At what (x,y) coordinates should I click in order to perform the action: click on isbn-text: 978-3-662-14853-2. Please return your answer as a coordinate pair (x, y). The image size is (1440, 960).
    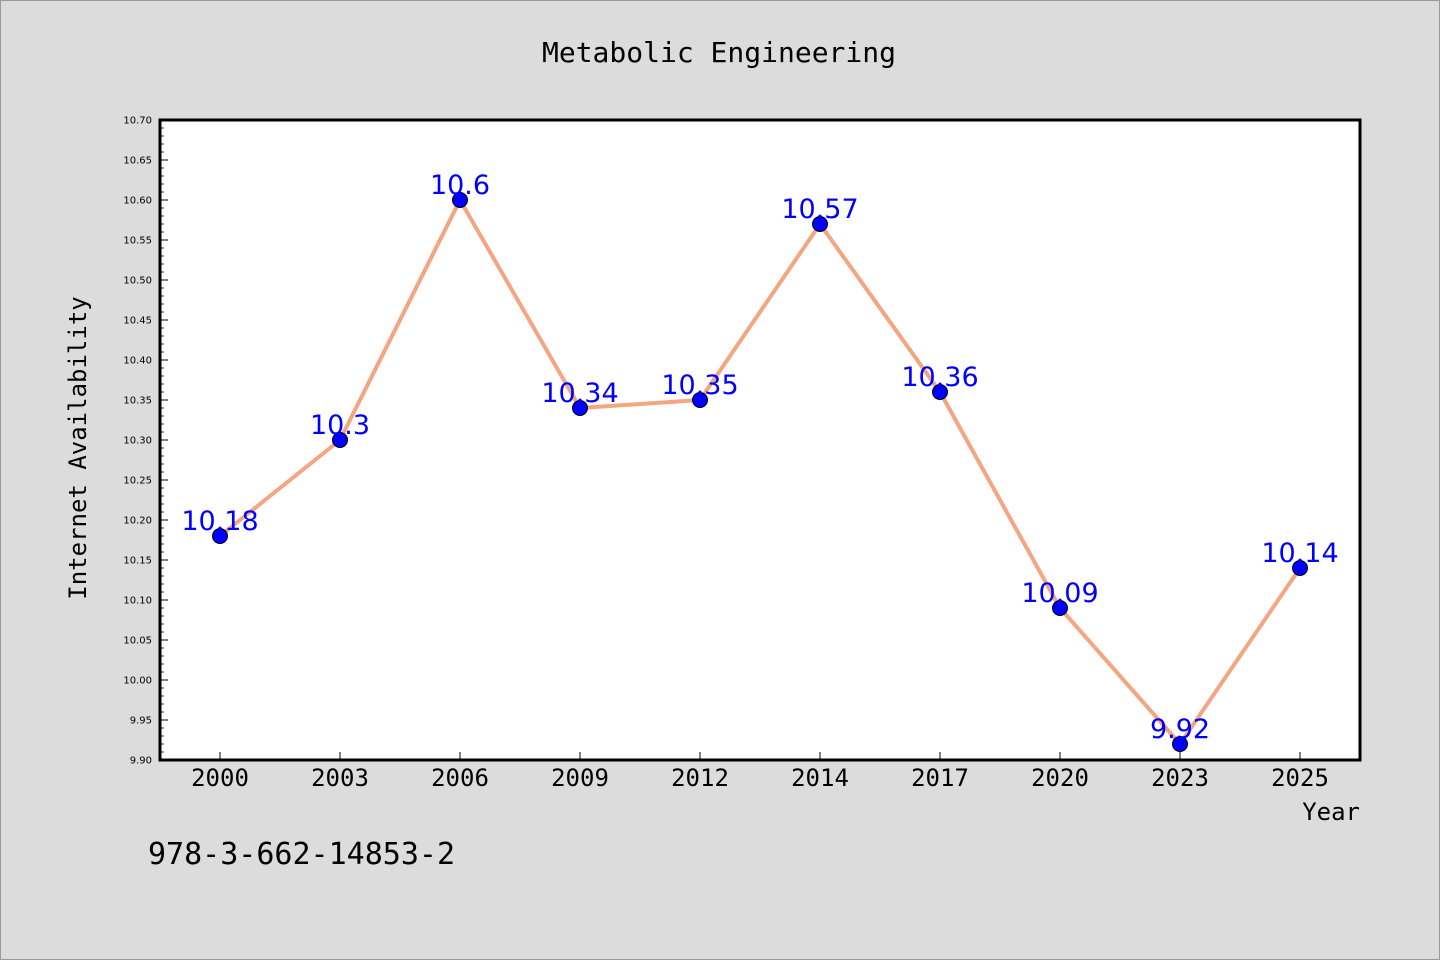
    Looking at the image, I should click on (301, 854).